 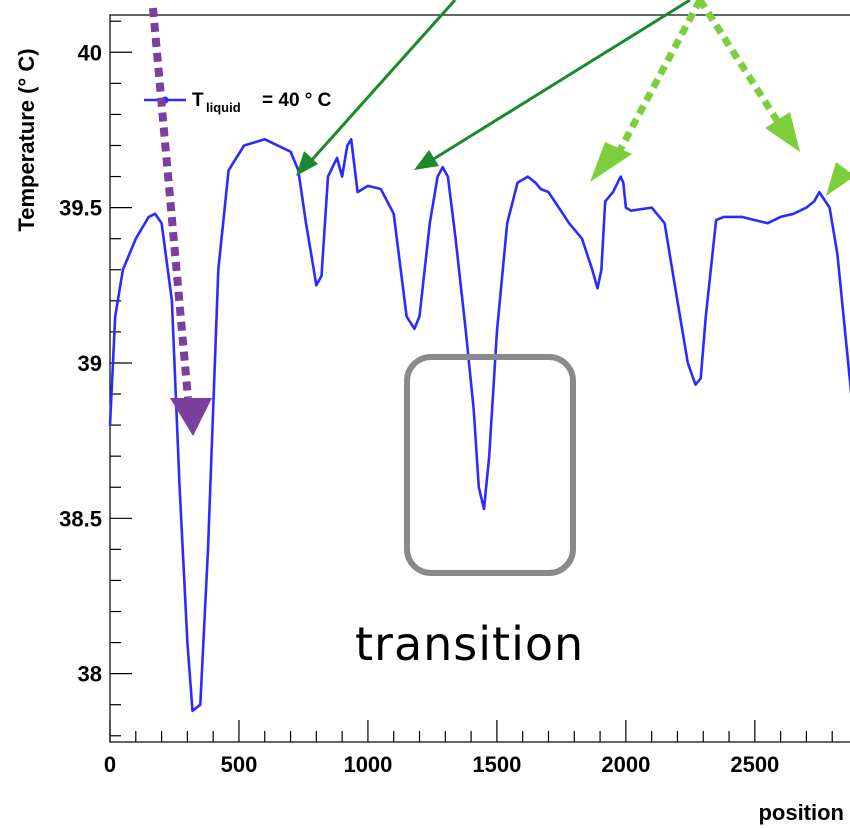 What do you see at coordinates (90, 363) in the screenshot?
I see `y-tick-label: 39` at bounding box center [90, 363].